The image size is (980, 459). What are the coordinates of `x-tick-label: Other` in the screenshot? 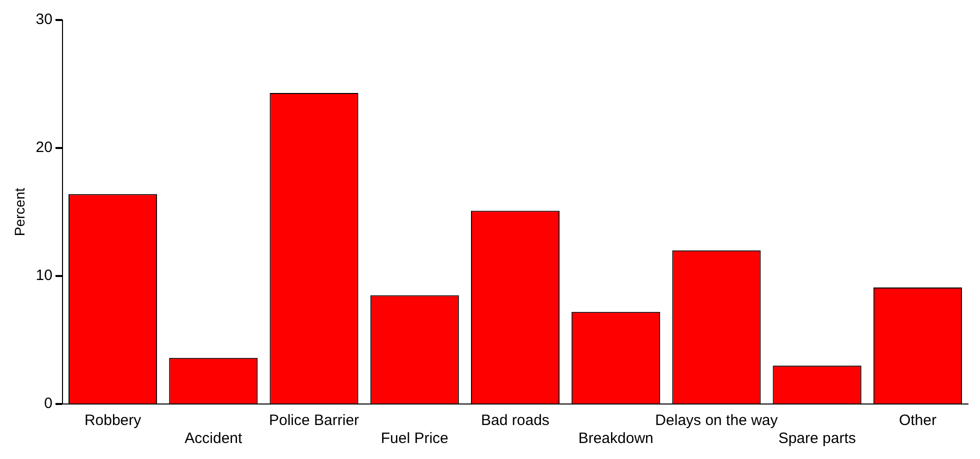 It's located at (917, 421).